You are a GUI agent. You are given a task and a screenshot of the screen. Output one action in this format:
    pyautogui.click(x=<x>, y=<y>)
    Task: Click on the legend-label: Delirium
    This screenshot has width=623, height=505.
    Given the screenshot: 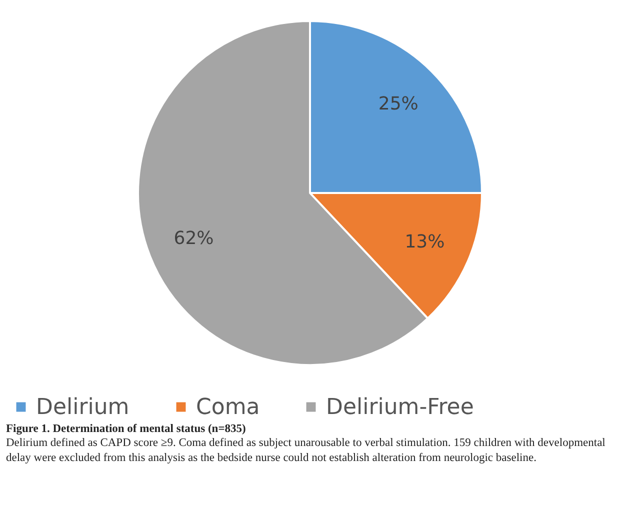 What is the action you would take?
    pyautogui.click(x=83, y=407)
    